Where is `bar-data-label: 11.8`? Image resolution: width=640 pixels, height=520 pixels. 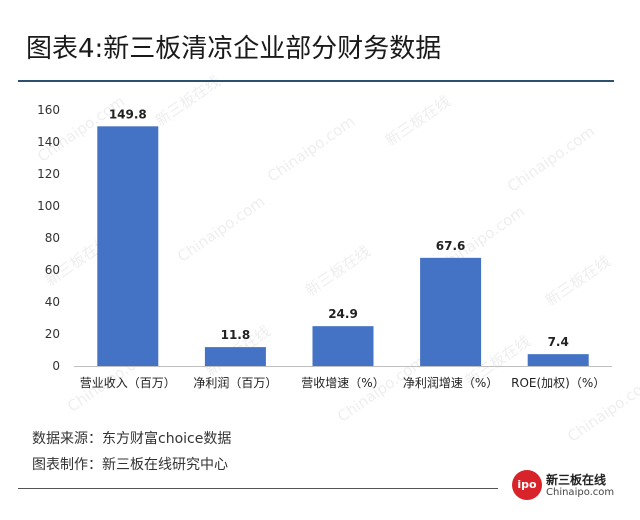 bar-data-label: 11.8 is located at coordinates (236, 335).